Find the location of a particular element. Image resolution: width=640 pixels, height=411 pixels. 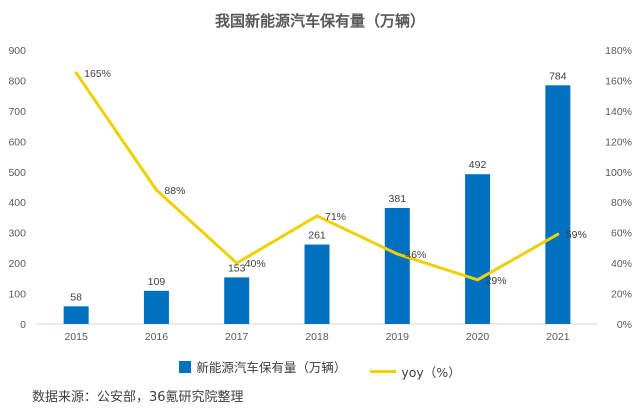

y-left-tick-label: 800 is located at coordinates (17, 81).